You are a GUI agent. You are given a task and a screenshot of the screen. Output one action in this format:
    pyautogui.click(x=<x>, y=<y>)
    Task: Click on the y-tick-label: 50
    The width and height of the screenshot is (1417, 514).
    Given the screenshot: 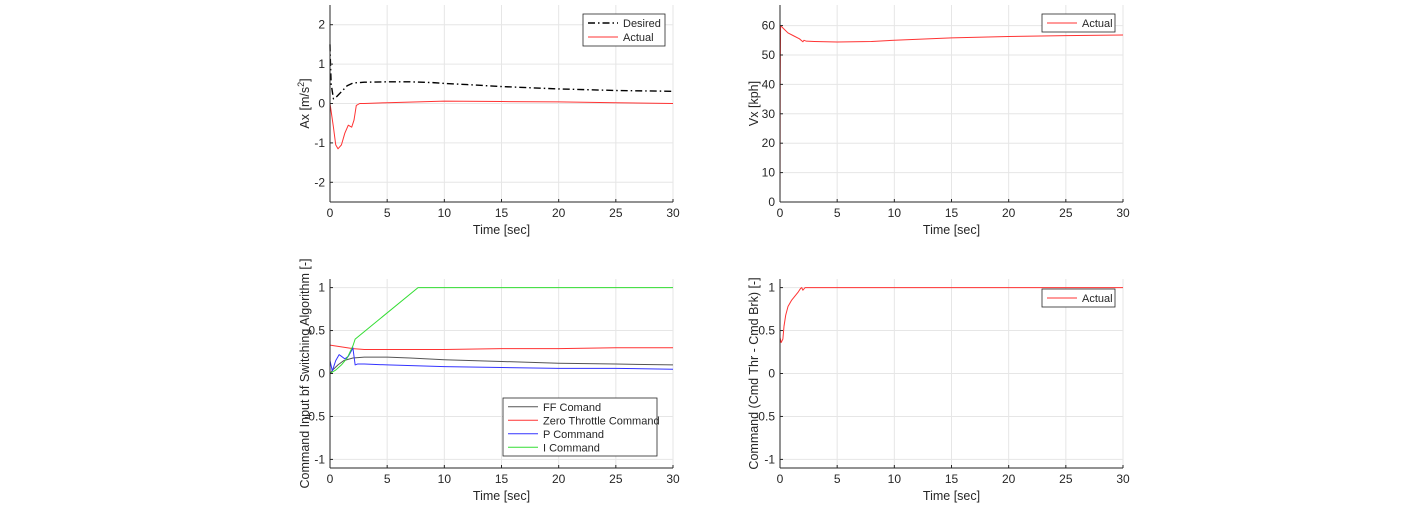 What is the action you would take?
    pyautogui.click(x=769, y=55)
    